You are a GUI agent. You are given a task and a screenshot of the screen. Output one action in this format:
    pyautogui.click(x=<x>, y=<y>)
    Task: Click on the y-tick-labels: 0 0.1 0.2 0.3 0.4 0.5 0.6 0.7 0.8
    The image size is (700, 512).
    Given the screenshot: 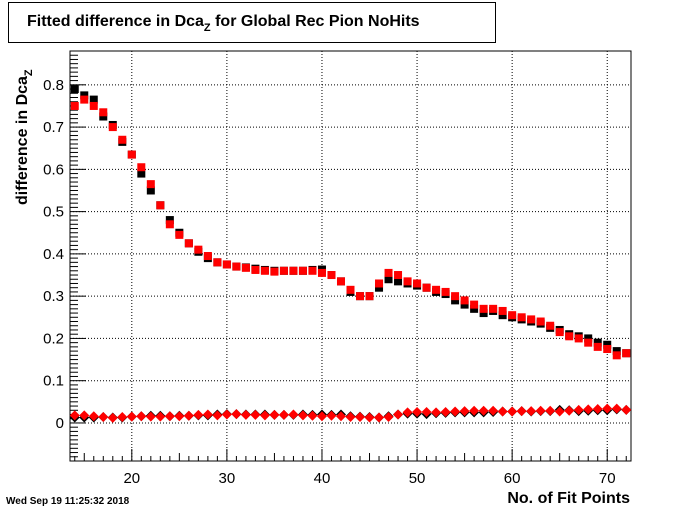 What is the action you would take?
    pyautogui.click(x=53, y=254)
    